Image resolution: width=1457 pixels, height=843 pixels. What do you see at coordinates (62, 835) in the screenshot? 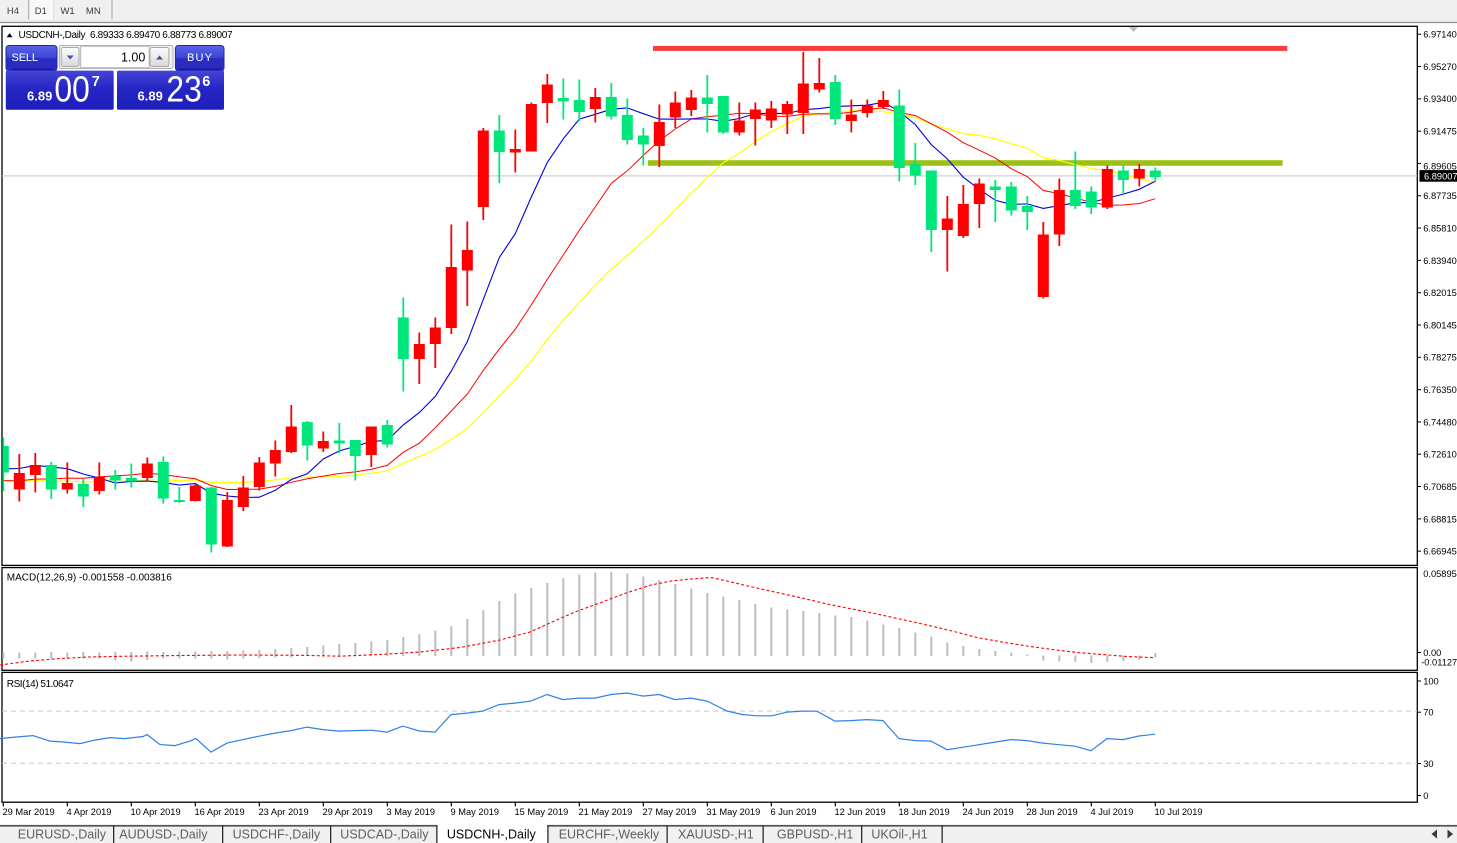
I see `svg-text: EURUSD-,Daily` at bounding box center [62, 835].